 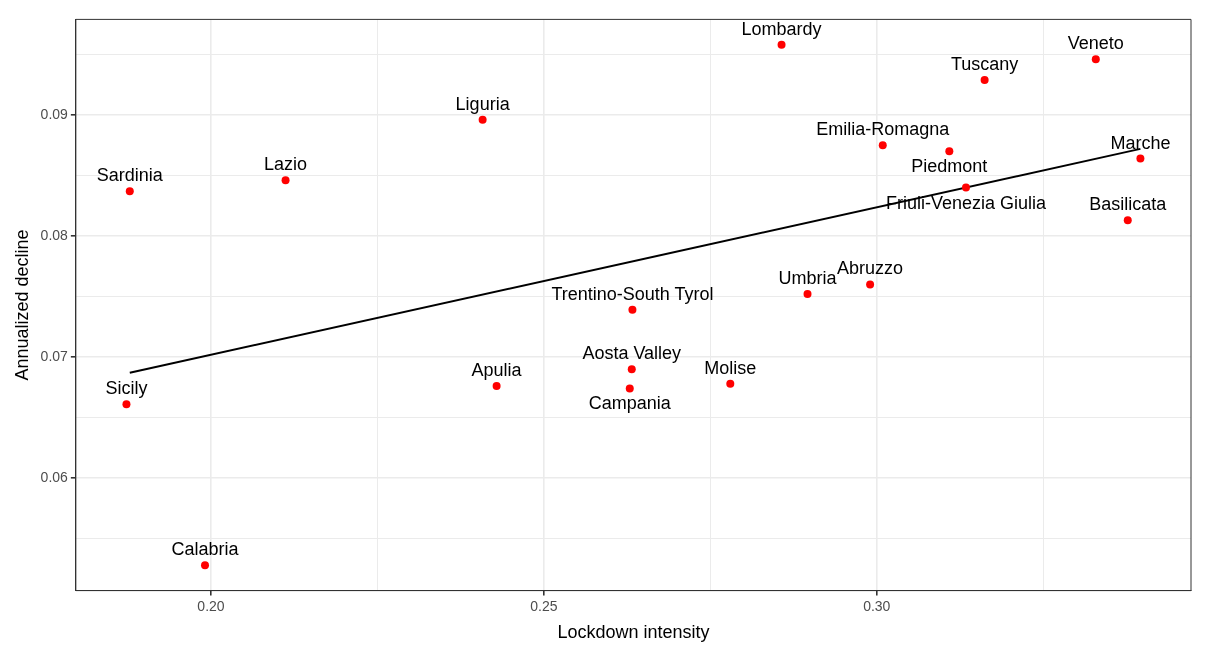 What do you see at coordinates (54, 355) in the screenshot?
I see `y-tick-label: 0.07` at bounding box center [54, 355].